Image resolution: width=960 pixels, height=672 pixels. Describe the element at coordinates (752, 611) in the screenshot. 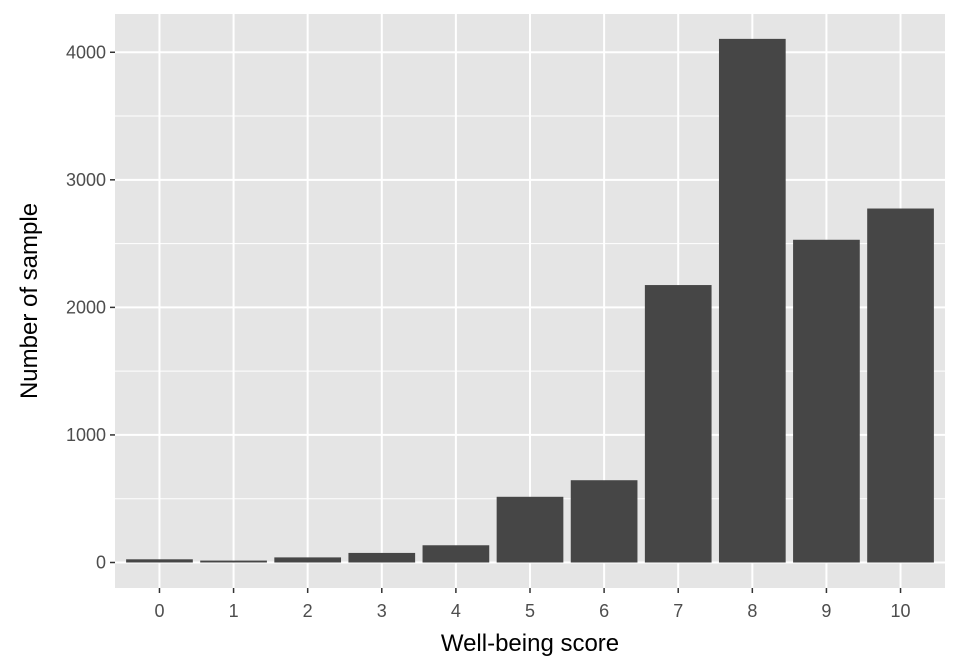

I see `x-tick-label: 8` at that location.